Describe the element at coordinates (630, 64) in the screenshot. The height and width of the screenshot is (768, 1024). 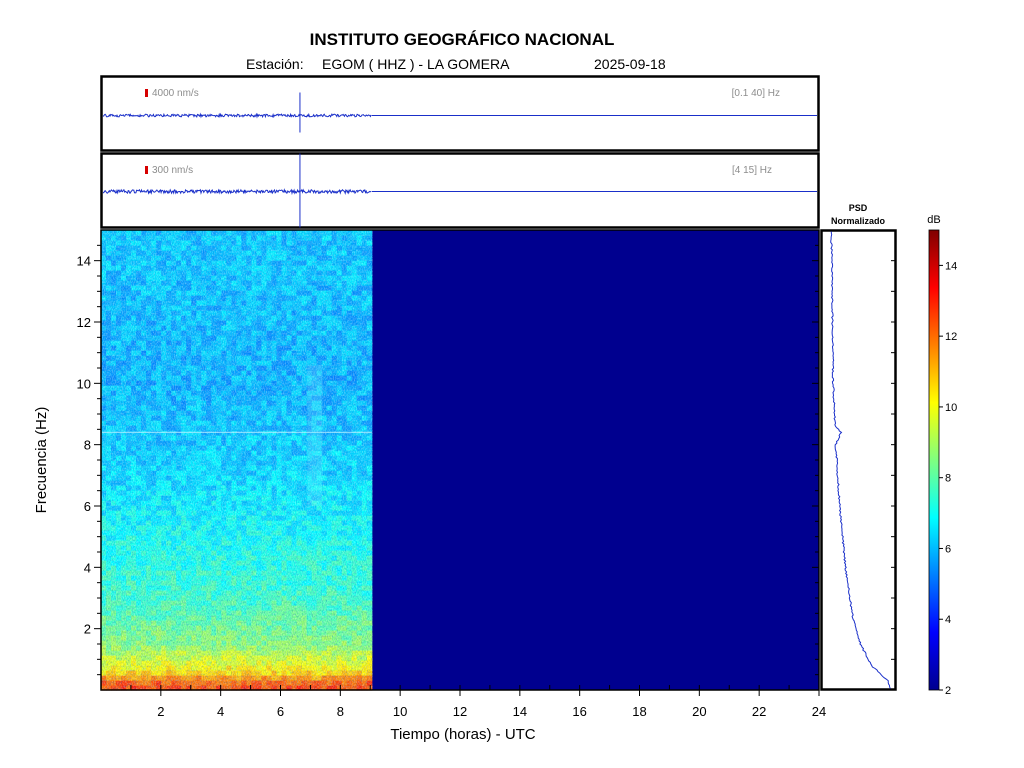
I see `record-date: 2025-09-18` at that location.